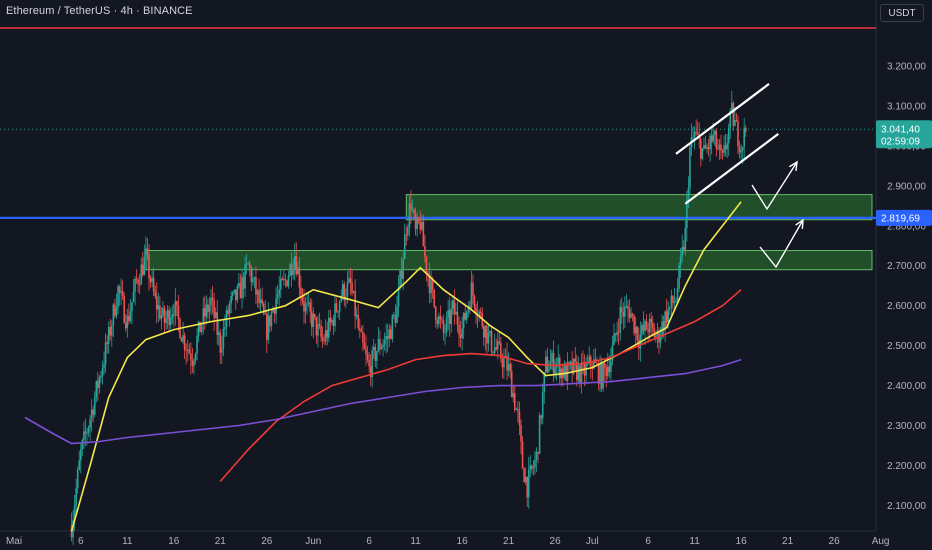  I want to click on x-tick-label: 16, so click(174, 541).